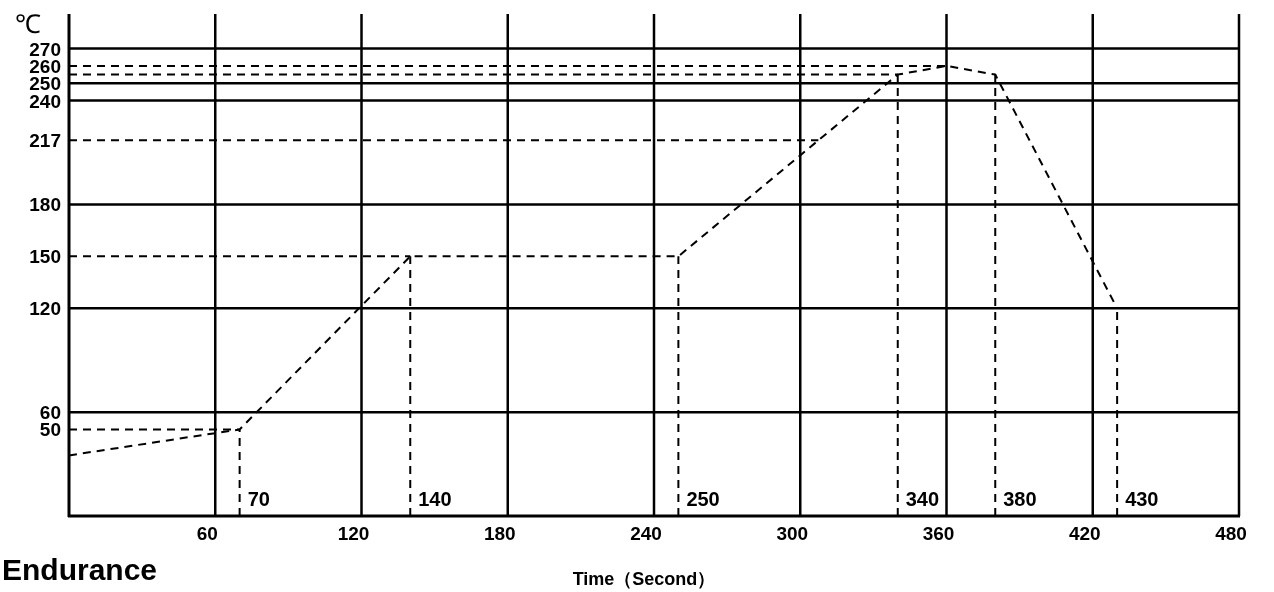 The image size is (1274, 592). What do you see at coordinates (1231, 533) in the screenshot?
I see `x-tick-label: 480` at bounding box center [1231, 533].